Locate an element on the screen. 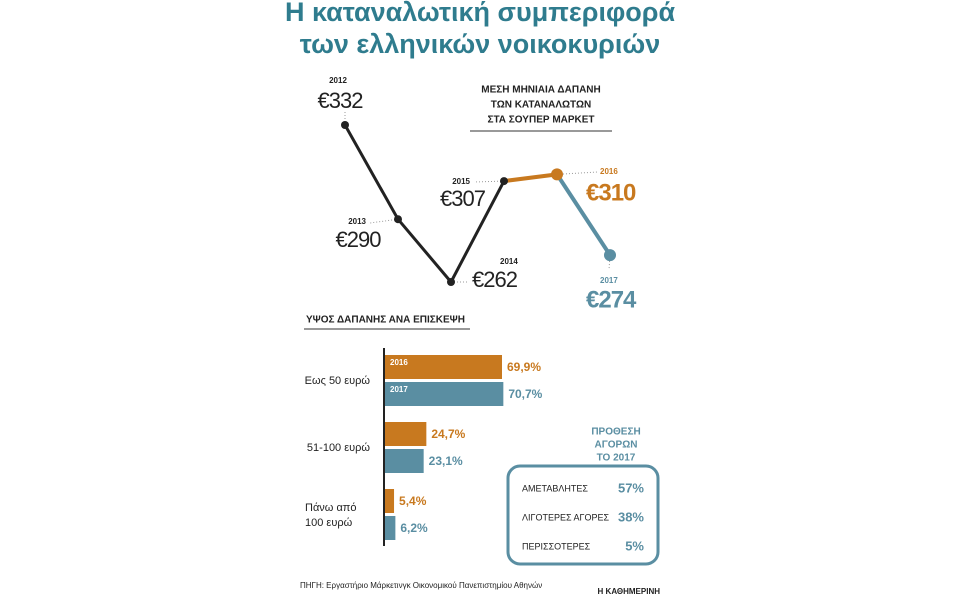  title-line: Η καταναλωτική συμπεριφορά is located at coordinates (480, 13).